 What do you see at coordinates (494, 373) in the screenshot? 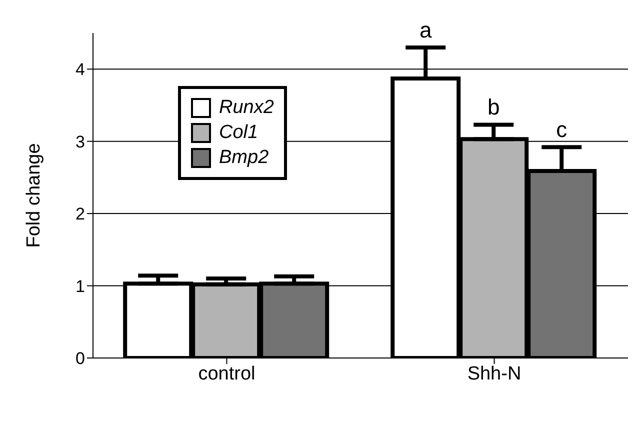
I see `x-tick-label: Shh-N` at bounding box center [494, 373].